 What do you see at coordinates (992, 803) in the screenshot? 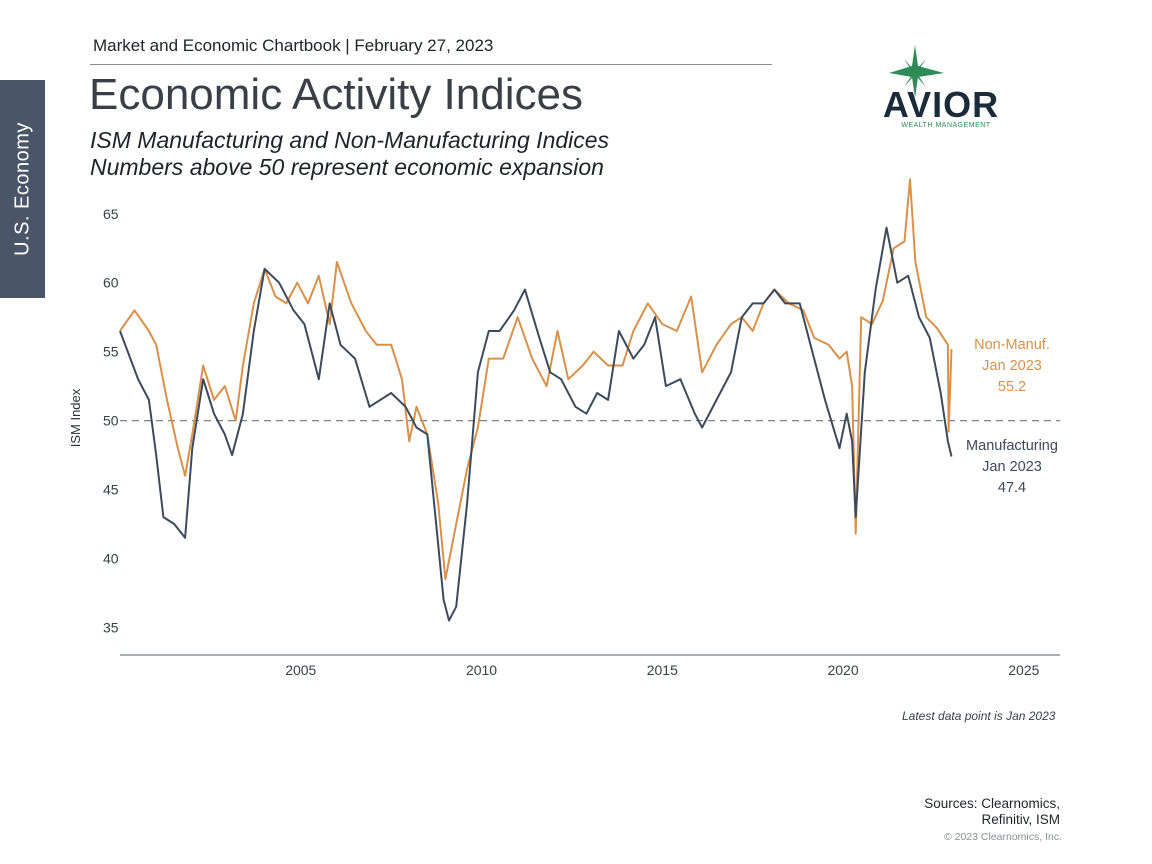
I see `sources-line-1: Sources: Clearnomics,` at bounding box center [992, 803].